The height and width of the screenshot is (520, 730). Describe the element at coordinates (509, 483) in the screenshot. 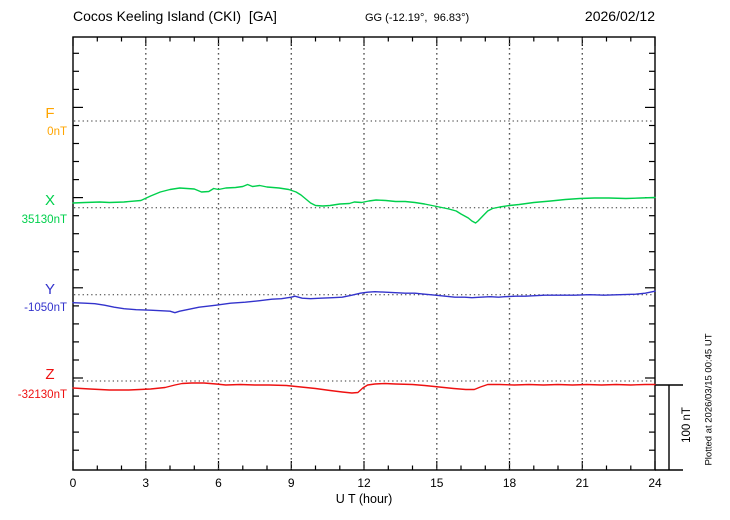

I see `x-tick-label: 18` at that location.